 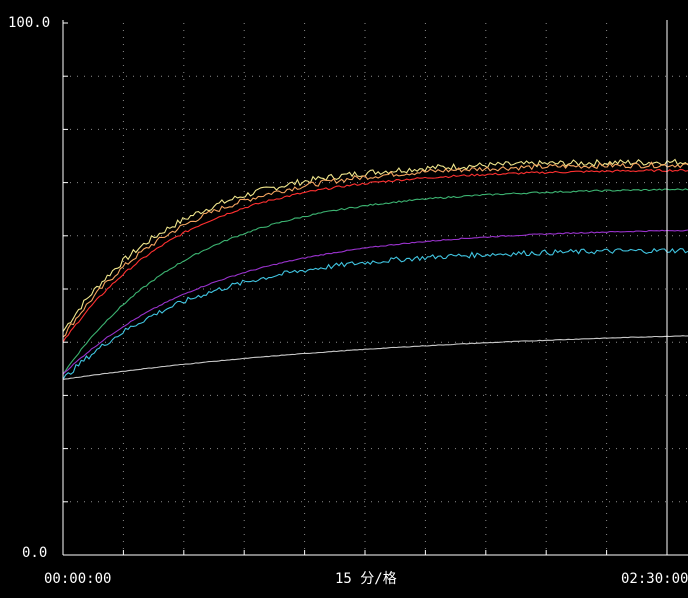 What do you see at coordinates (34, 553) in the screenshot?
I see `y-axis-min-label: 0.0` at bounding box center [34, 553].